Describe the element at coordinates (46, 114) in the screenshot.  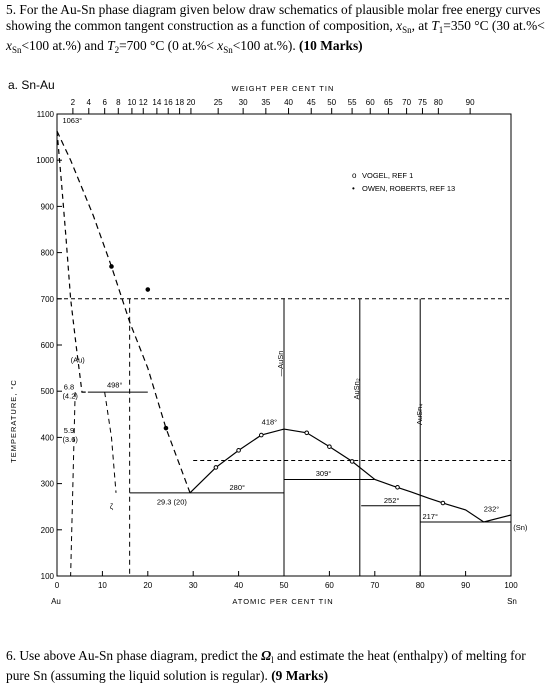
I see `y-tick-label: 1100` at that location.